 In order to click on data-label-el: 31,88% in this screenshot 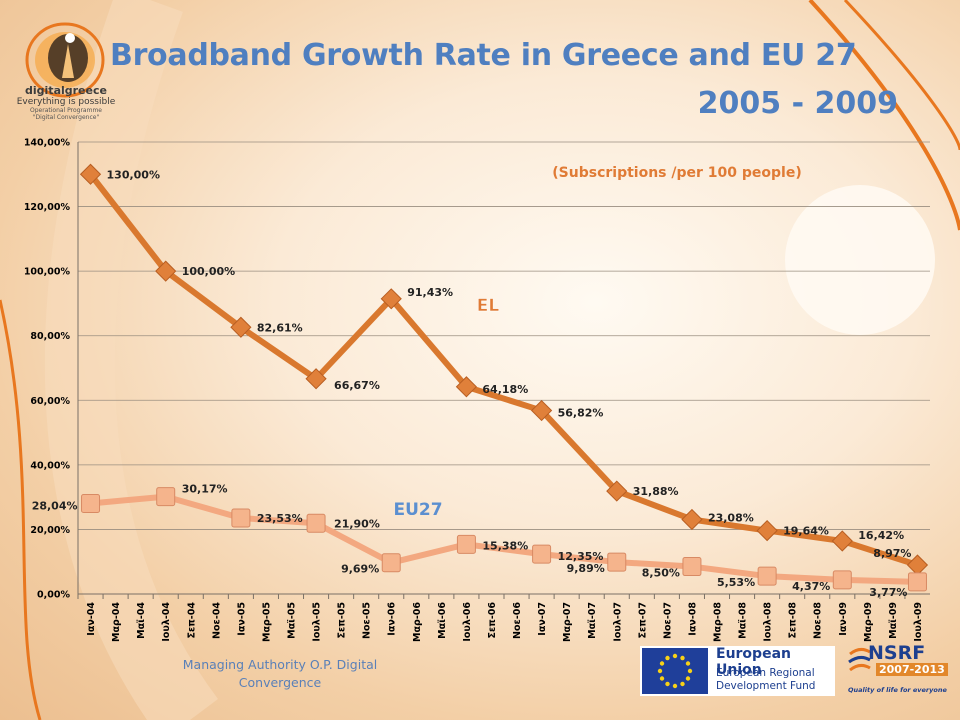, I will do `click(656, 491)`.